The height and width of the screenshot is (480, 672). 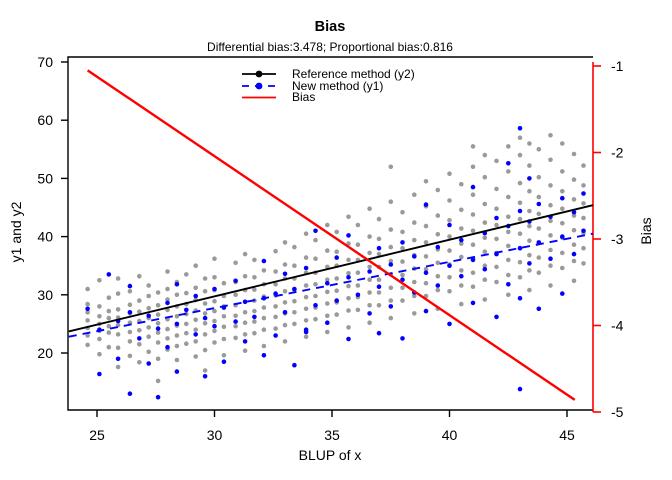 I want to click on y-left-tick-label: 50, so click(x=45, y=178).